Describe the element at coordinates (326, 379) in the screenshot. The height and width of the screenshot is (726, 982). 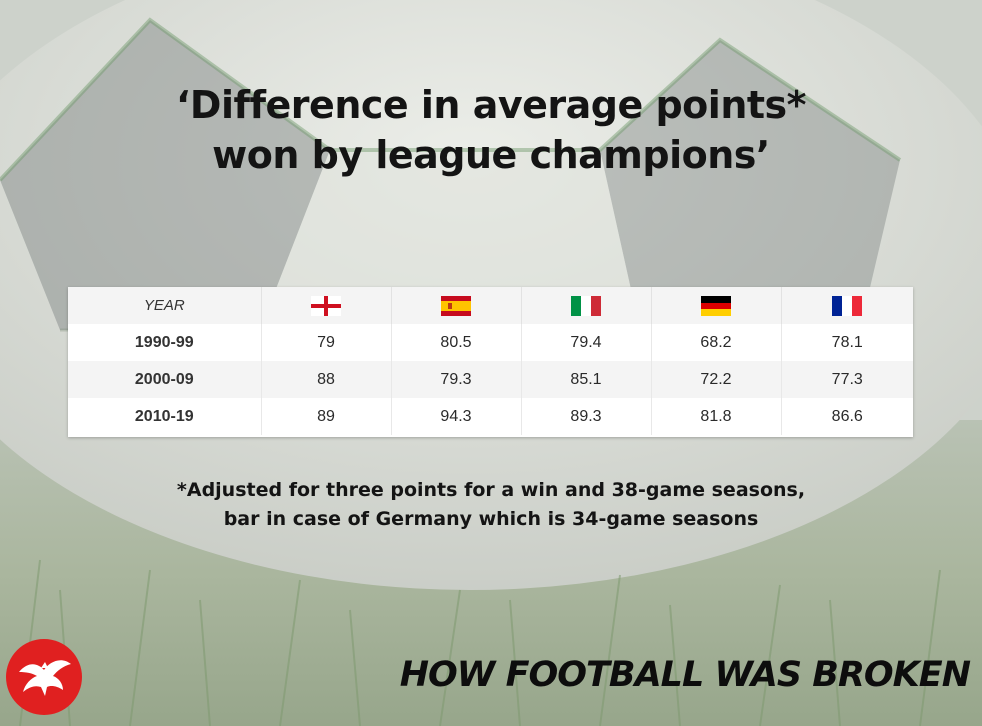
I see `england-value-cell: 88` at that location.